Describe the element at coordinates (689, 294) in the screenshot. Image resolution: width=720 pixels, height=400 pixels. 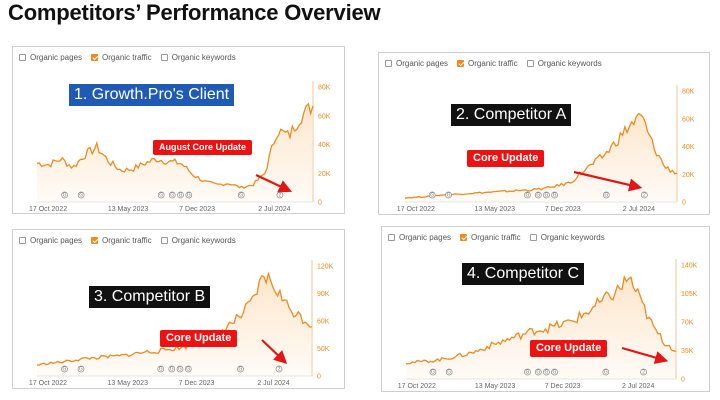
I see `y-tick-label: 105K` at that location.